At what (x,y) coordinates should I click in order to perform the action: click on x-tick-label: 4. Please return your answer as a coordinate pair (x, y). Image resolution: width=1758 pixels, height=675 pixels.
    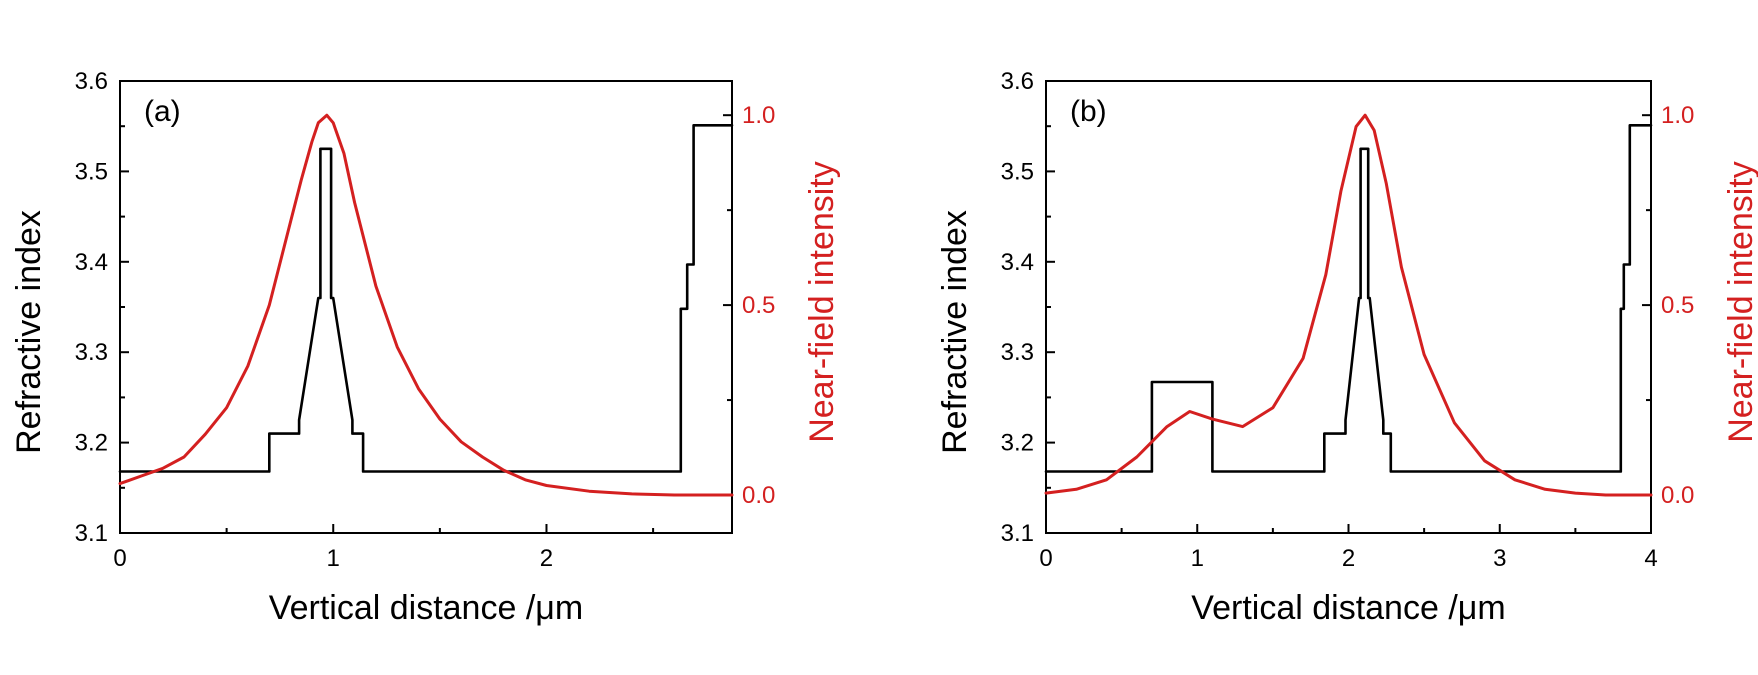
    Looking at the image, I should click on (1650, 558).